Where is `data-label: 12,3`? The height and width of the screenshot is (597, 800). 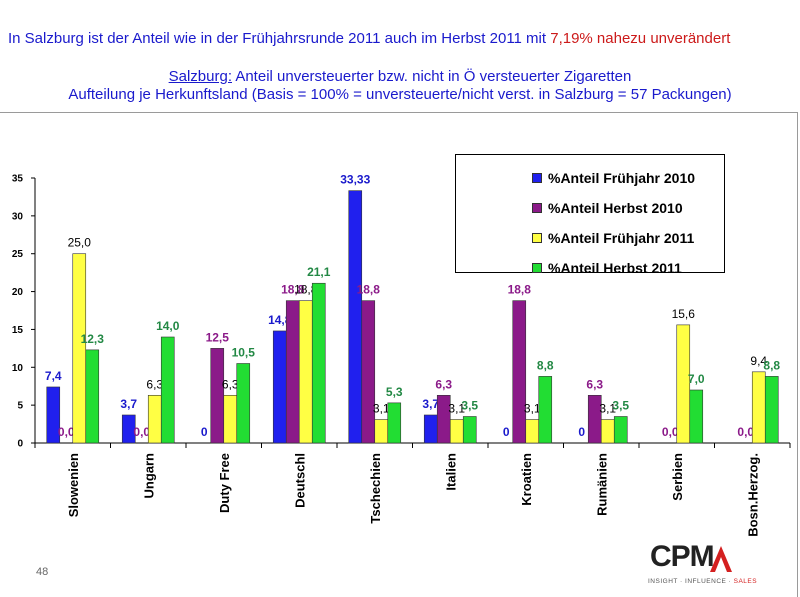 data-label: 12,3 is located at coordinates (93, 339).